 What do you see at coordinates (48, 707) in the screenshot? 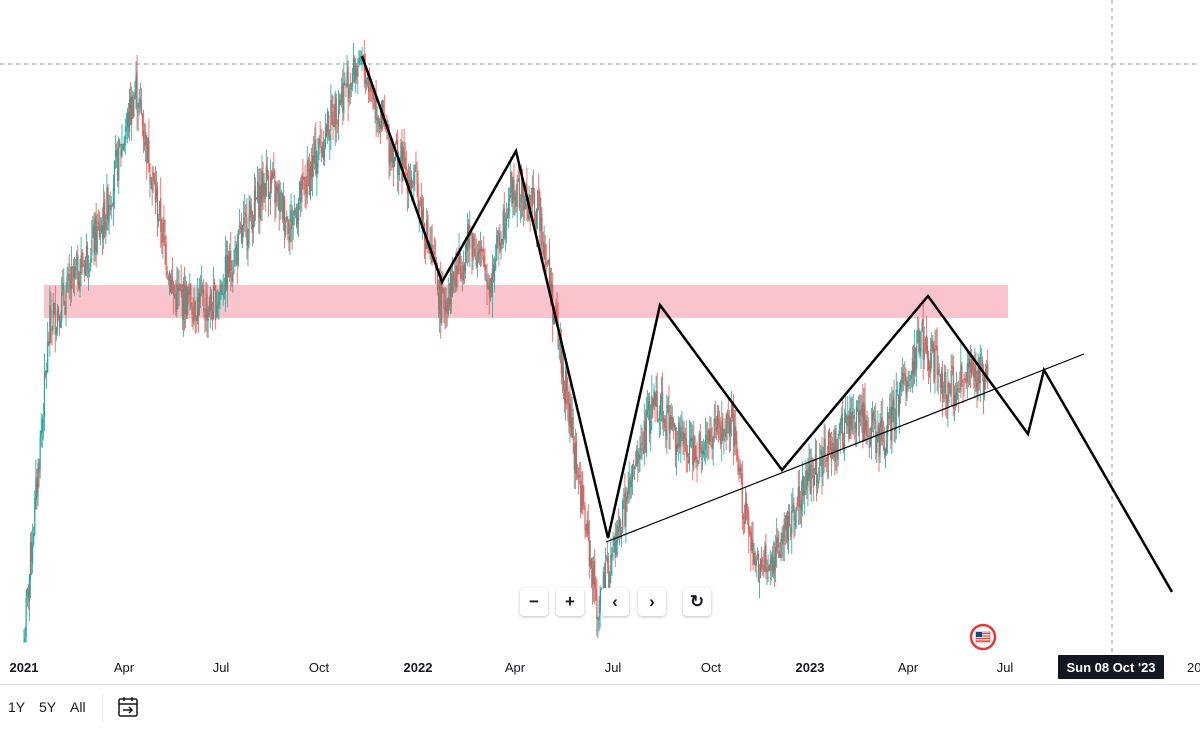
I see `range-5y-button: 5Y` at bounding box center [48, 707].